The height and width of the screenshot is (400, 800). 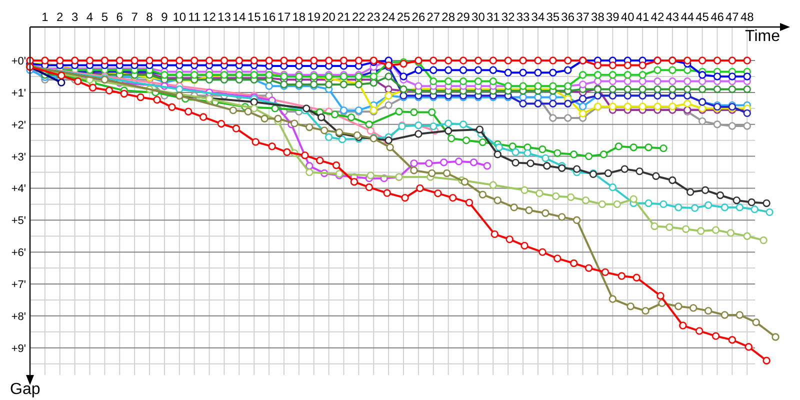 What do you see at coordinates (284, 17) in the screenshot?
I see `x-tick-label: 17` at bounding box center [284, 17].